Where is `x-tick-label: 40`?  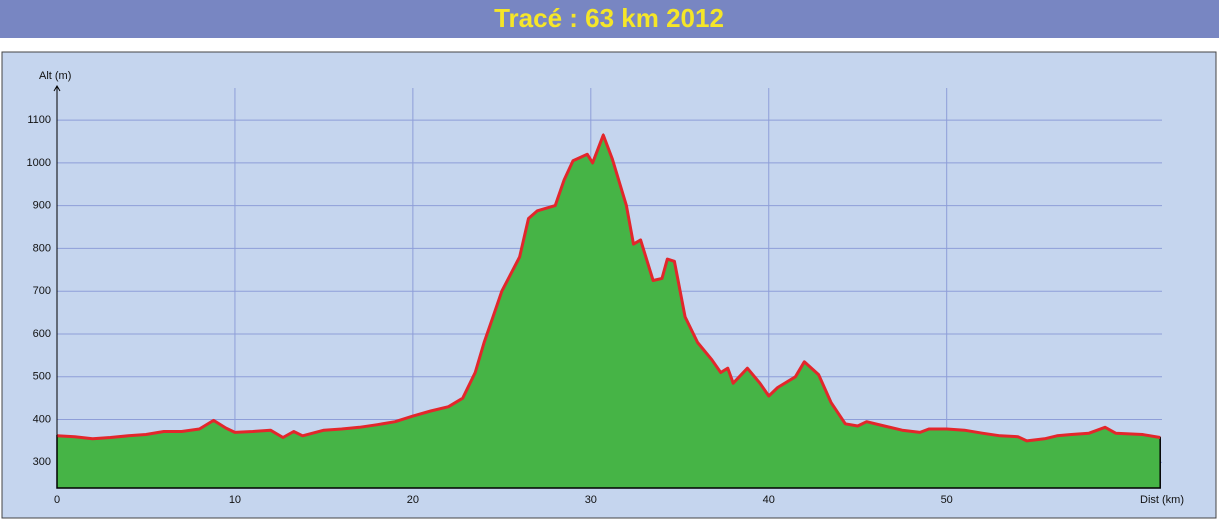 x-tick-label: 40 is located at coordinates (769, 500).